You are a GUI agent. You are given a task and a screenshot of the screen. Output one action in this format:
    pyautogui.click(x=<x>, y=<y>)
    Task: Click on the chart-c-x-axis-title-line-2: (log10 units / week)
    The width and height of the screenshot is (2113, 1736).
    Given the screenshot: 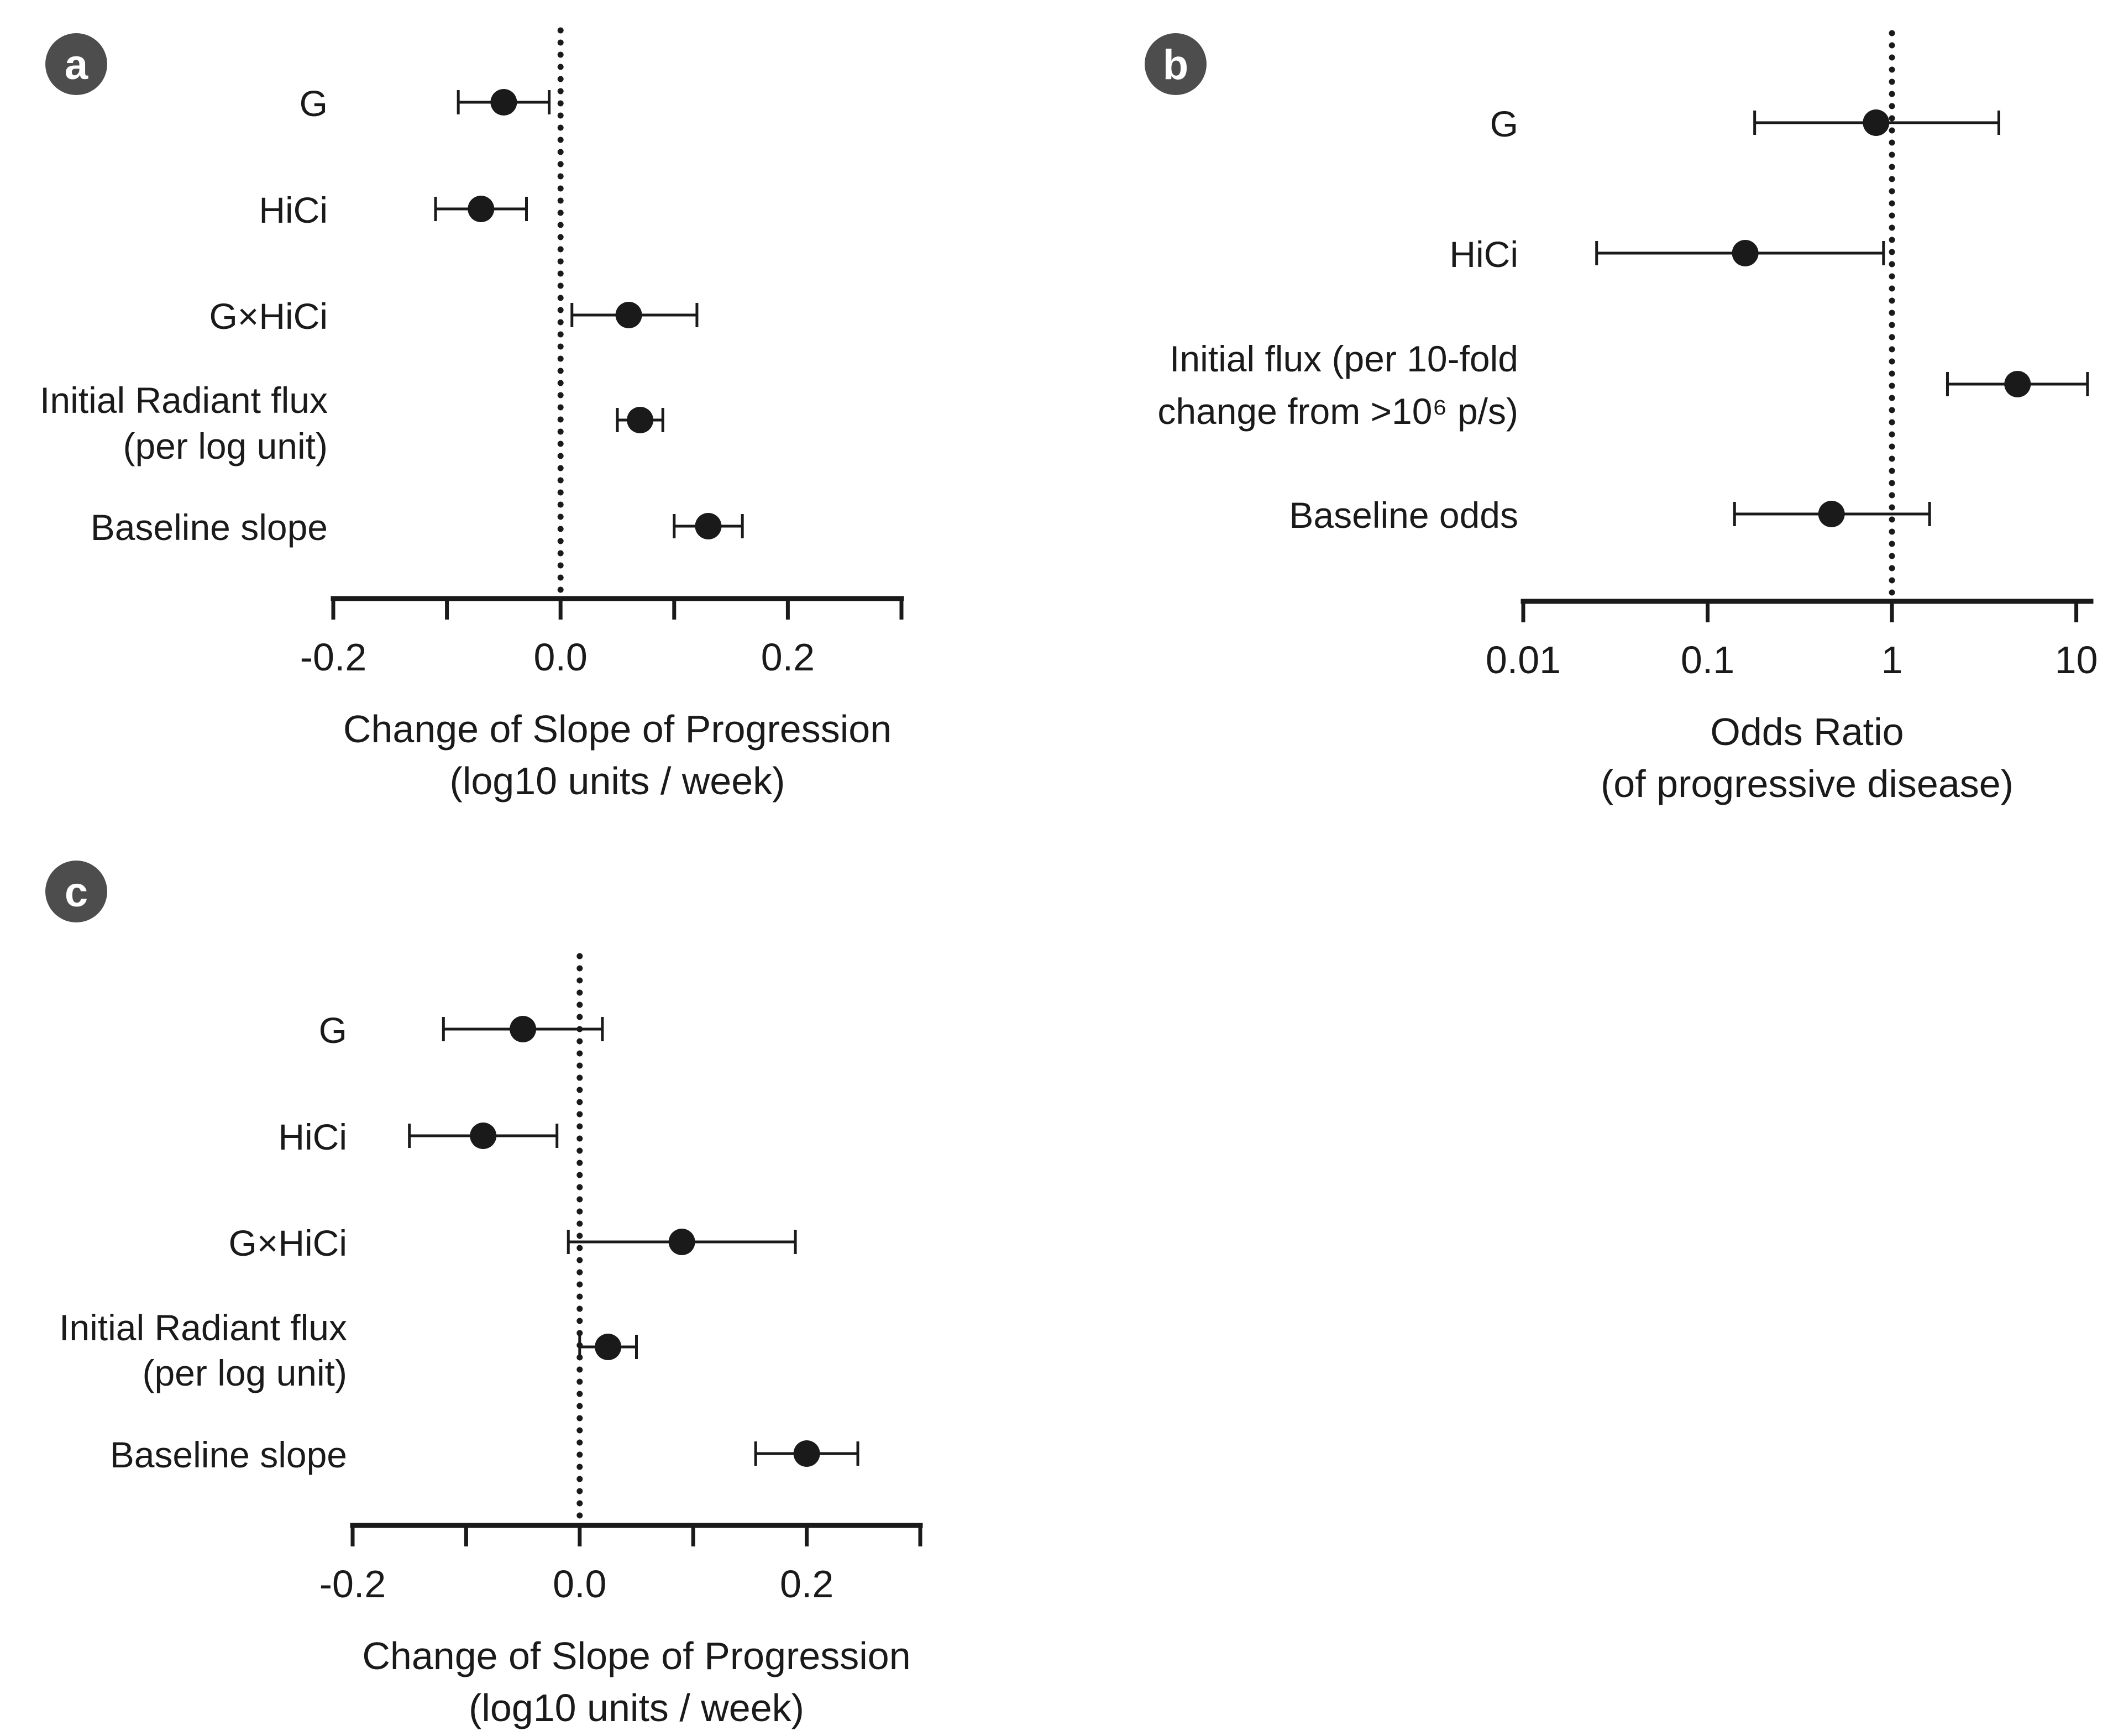 What is the action you would take?
    pyautogui.click(x=636, y=1707)
    